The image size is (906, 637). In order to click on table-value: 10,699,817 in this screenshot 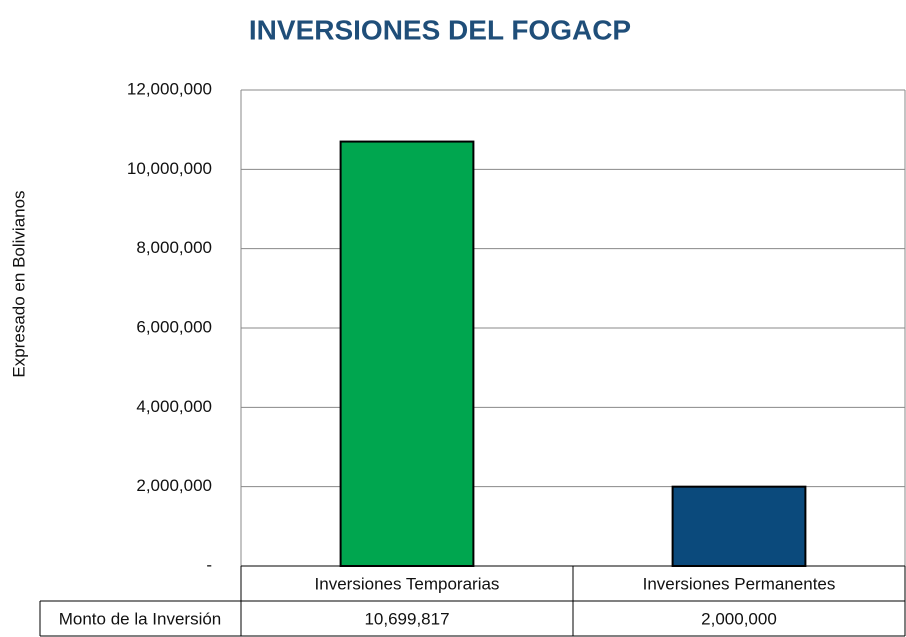, I will do `click(406, 618)`.